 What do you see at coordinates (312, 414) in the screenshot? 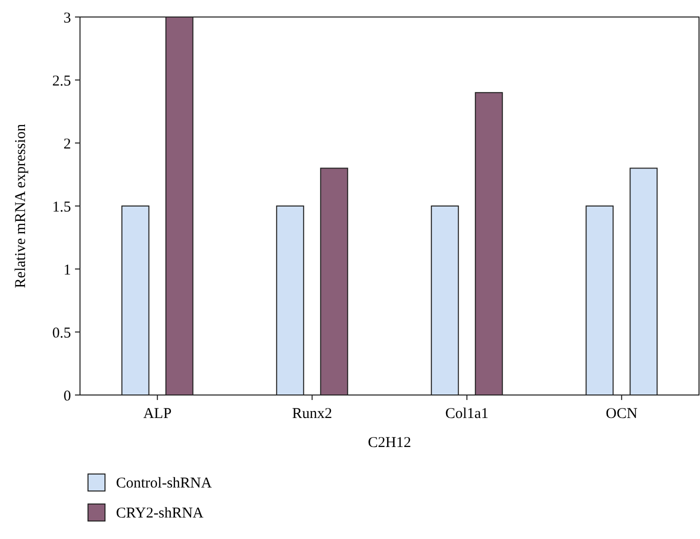
I see `x-tick-label: Runx2` at bounding box center [312, 414].